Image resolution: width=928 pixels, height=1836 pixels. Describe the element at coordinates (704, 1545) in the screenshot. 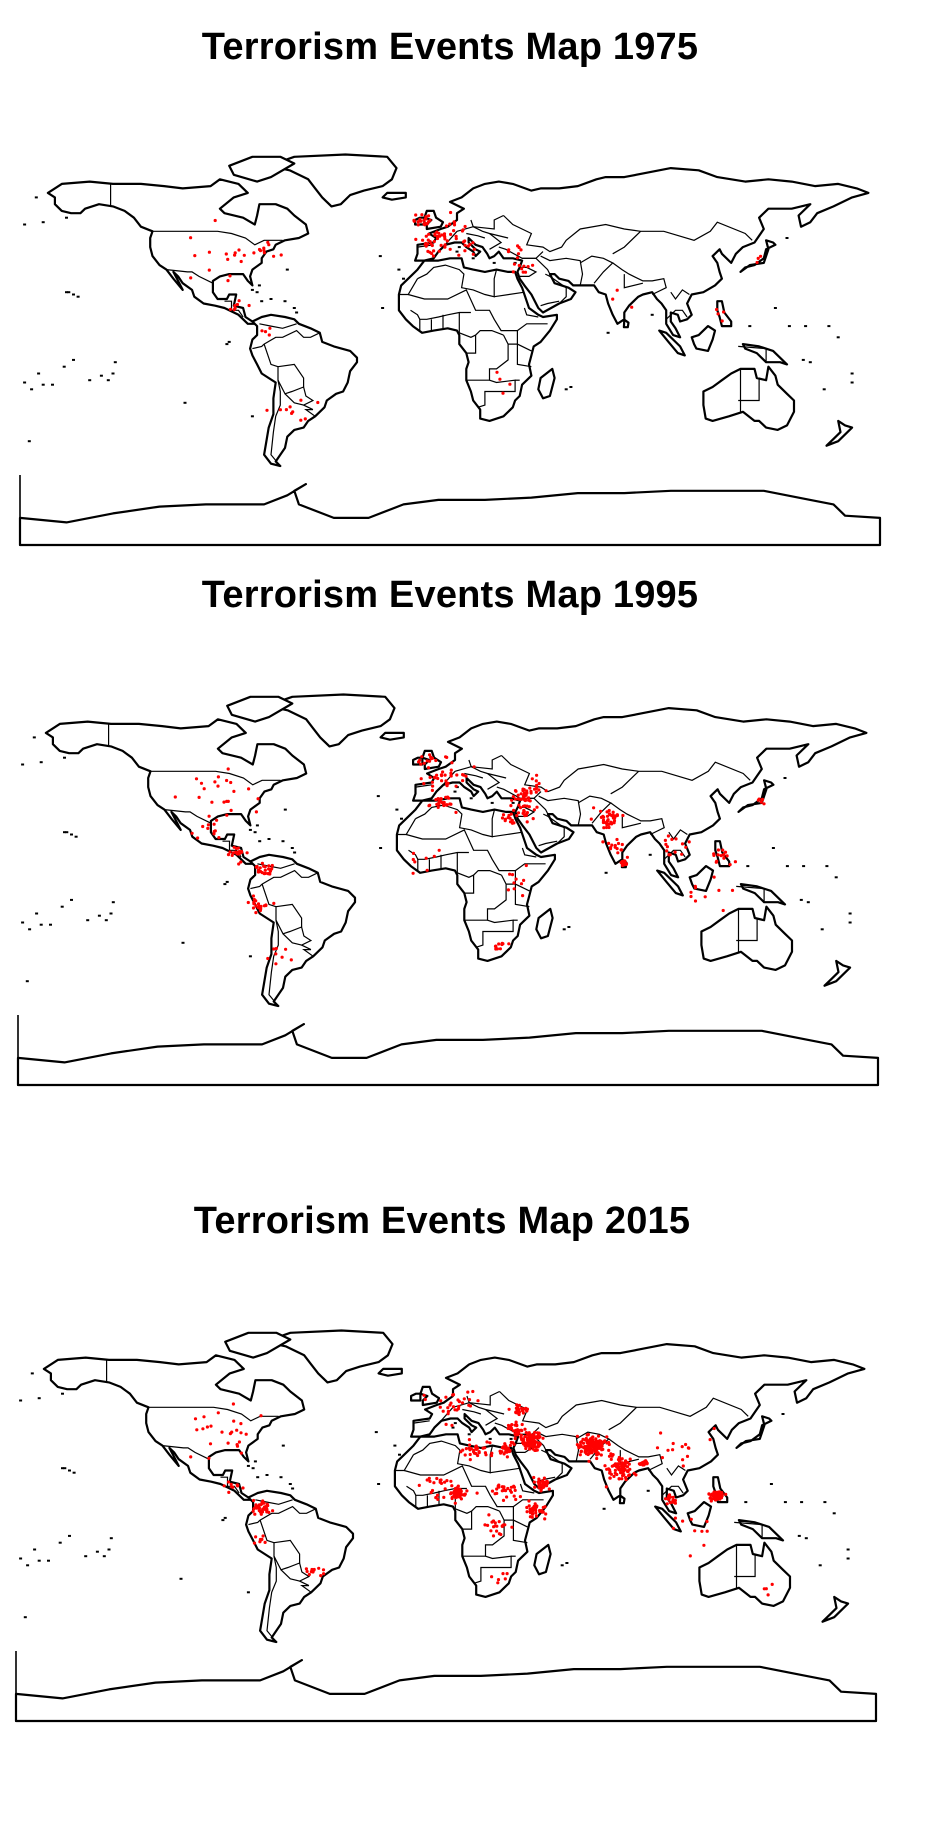

I see `event-marker-indonesia` at that location.